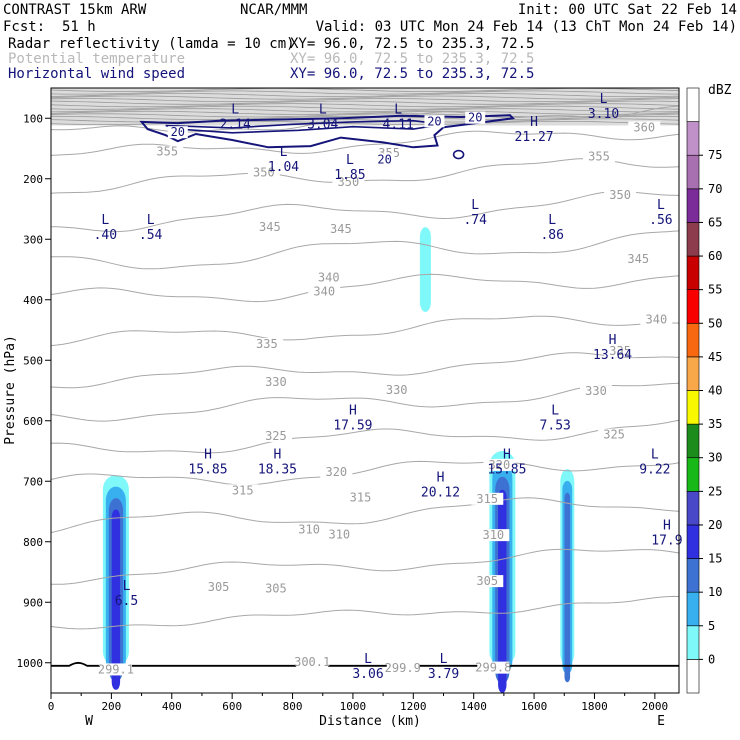 The image size is (740, 740). What do you see at coordinates (654, 469) in the screenshot?
I see `extremum-value: 9.22` at bounding box center [654, 469].